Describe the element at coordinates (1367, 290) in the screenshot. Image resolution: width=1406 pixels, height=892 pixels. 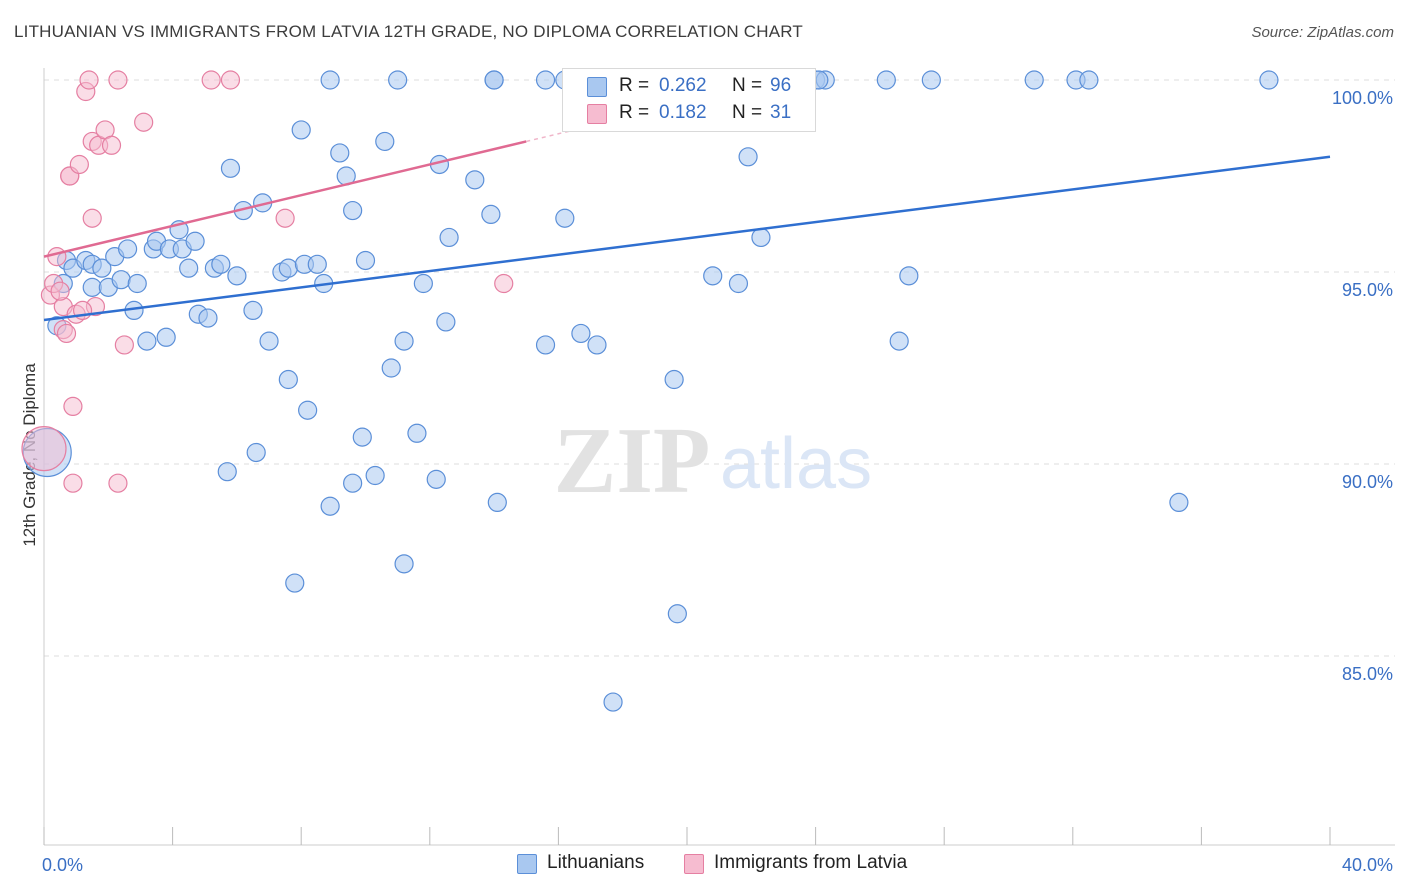
I see `y-tick-label: 95.0%` at that location.